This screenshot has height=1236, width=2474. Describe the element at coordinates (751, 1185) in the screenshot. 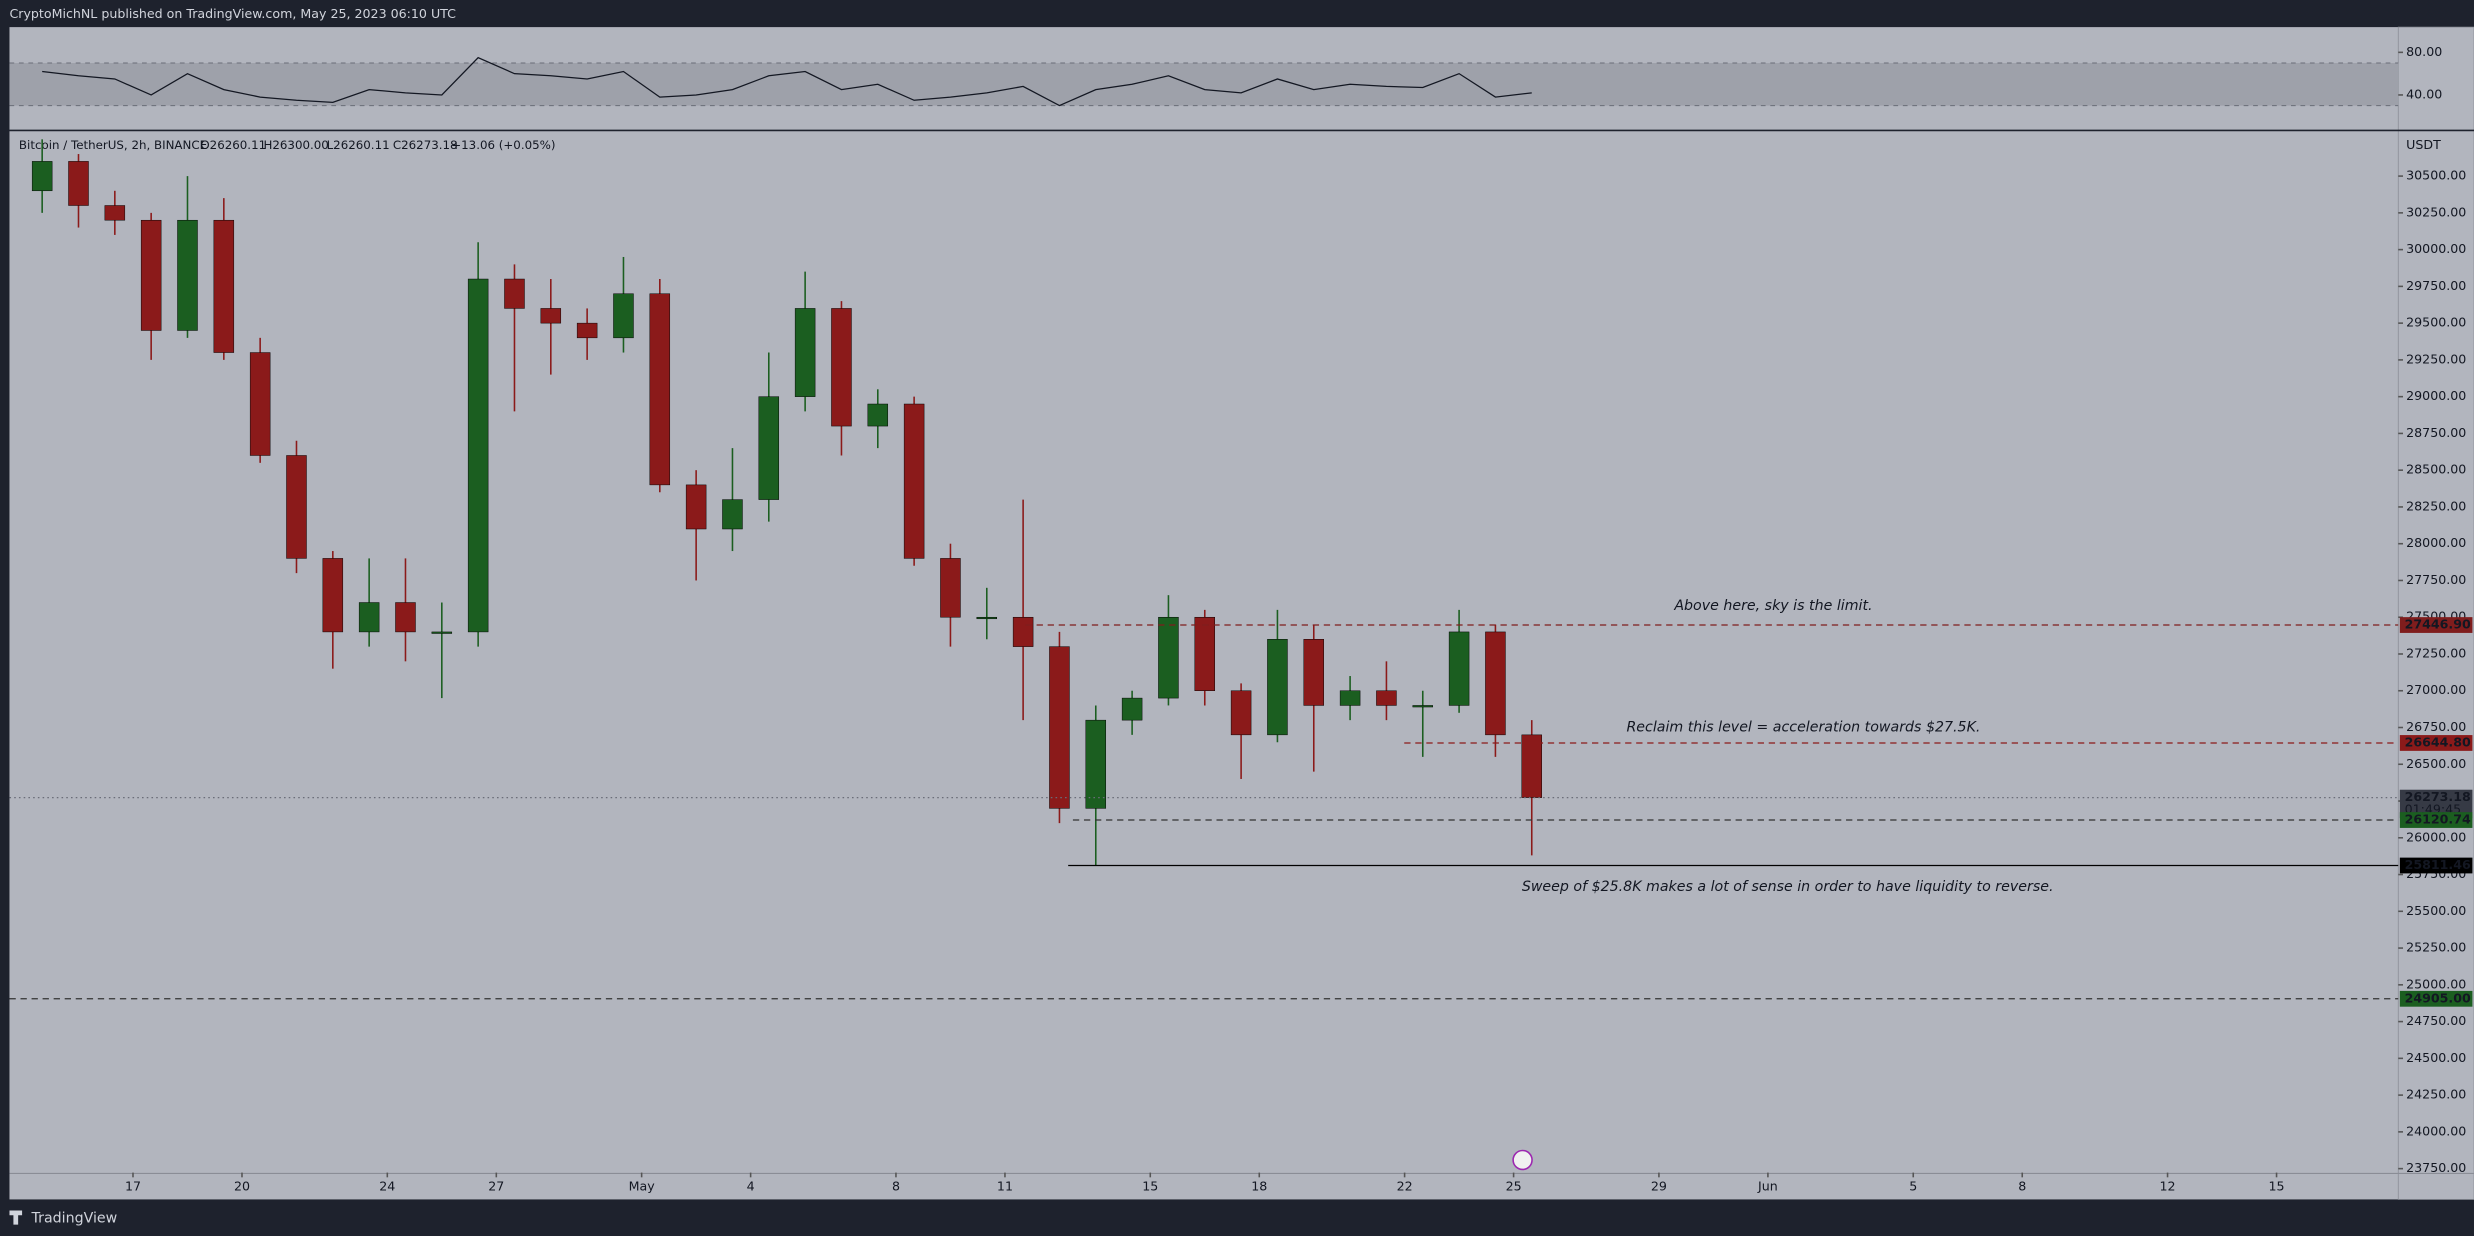

I see `x-tick-label: 4` at that location.